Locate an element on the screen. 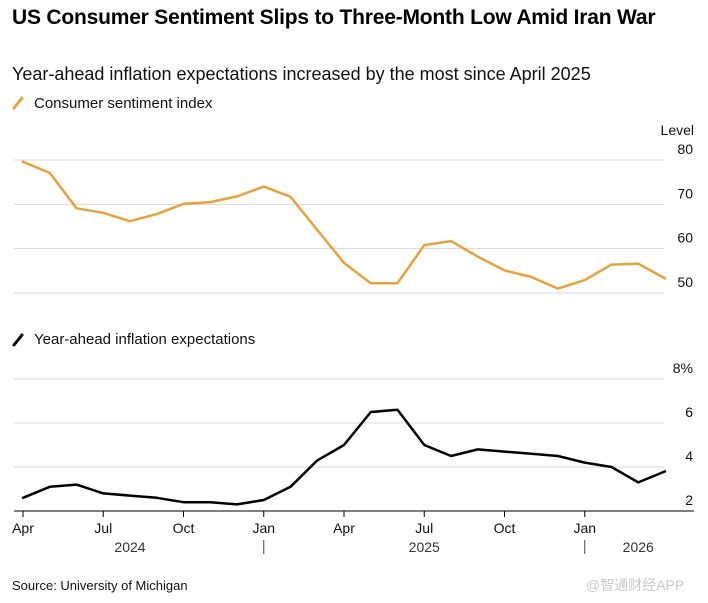  sentiment-y-tick-label: 60 is located at coordinates (685, 238).